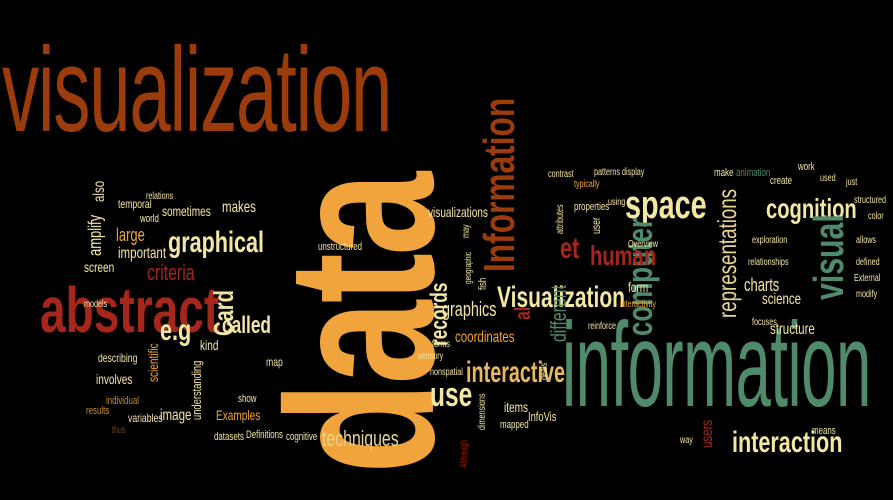 The height and width of the screenshot is (500, 893). I want to click on word-involves: involves, so click(114, 379).